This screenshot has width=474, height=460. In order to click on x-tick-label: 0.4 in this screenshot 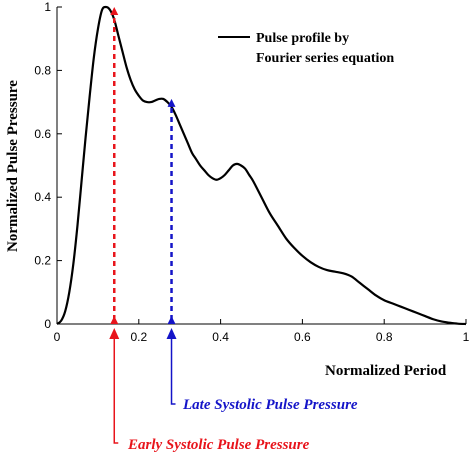, I will do `click(220, 337)`.